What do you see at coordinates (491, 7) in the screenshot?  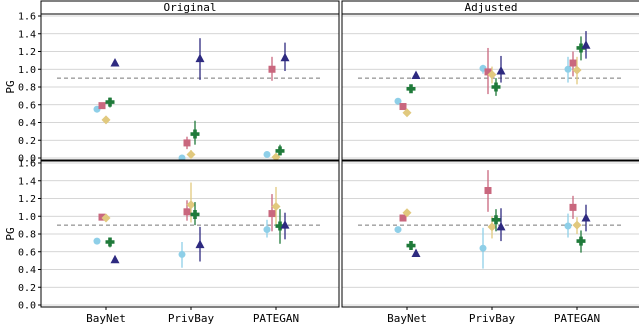 I see `strip-title-1: Adjusted` at bounding box center [491, 7].